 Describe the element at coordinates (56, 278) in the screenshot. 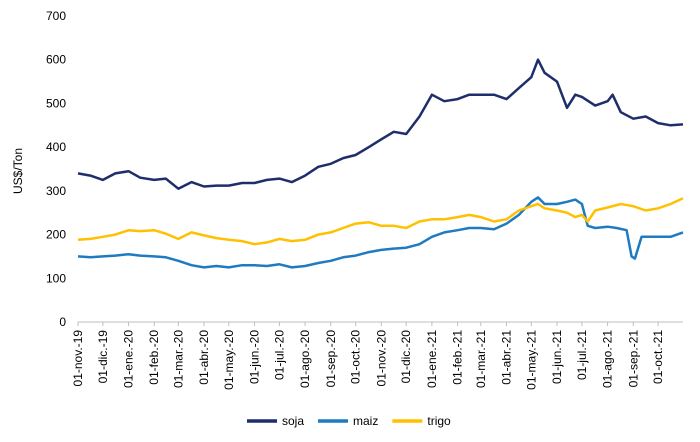

I see `y-tick-label: 100` at that location.